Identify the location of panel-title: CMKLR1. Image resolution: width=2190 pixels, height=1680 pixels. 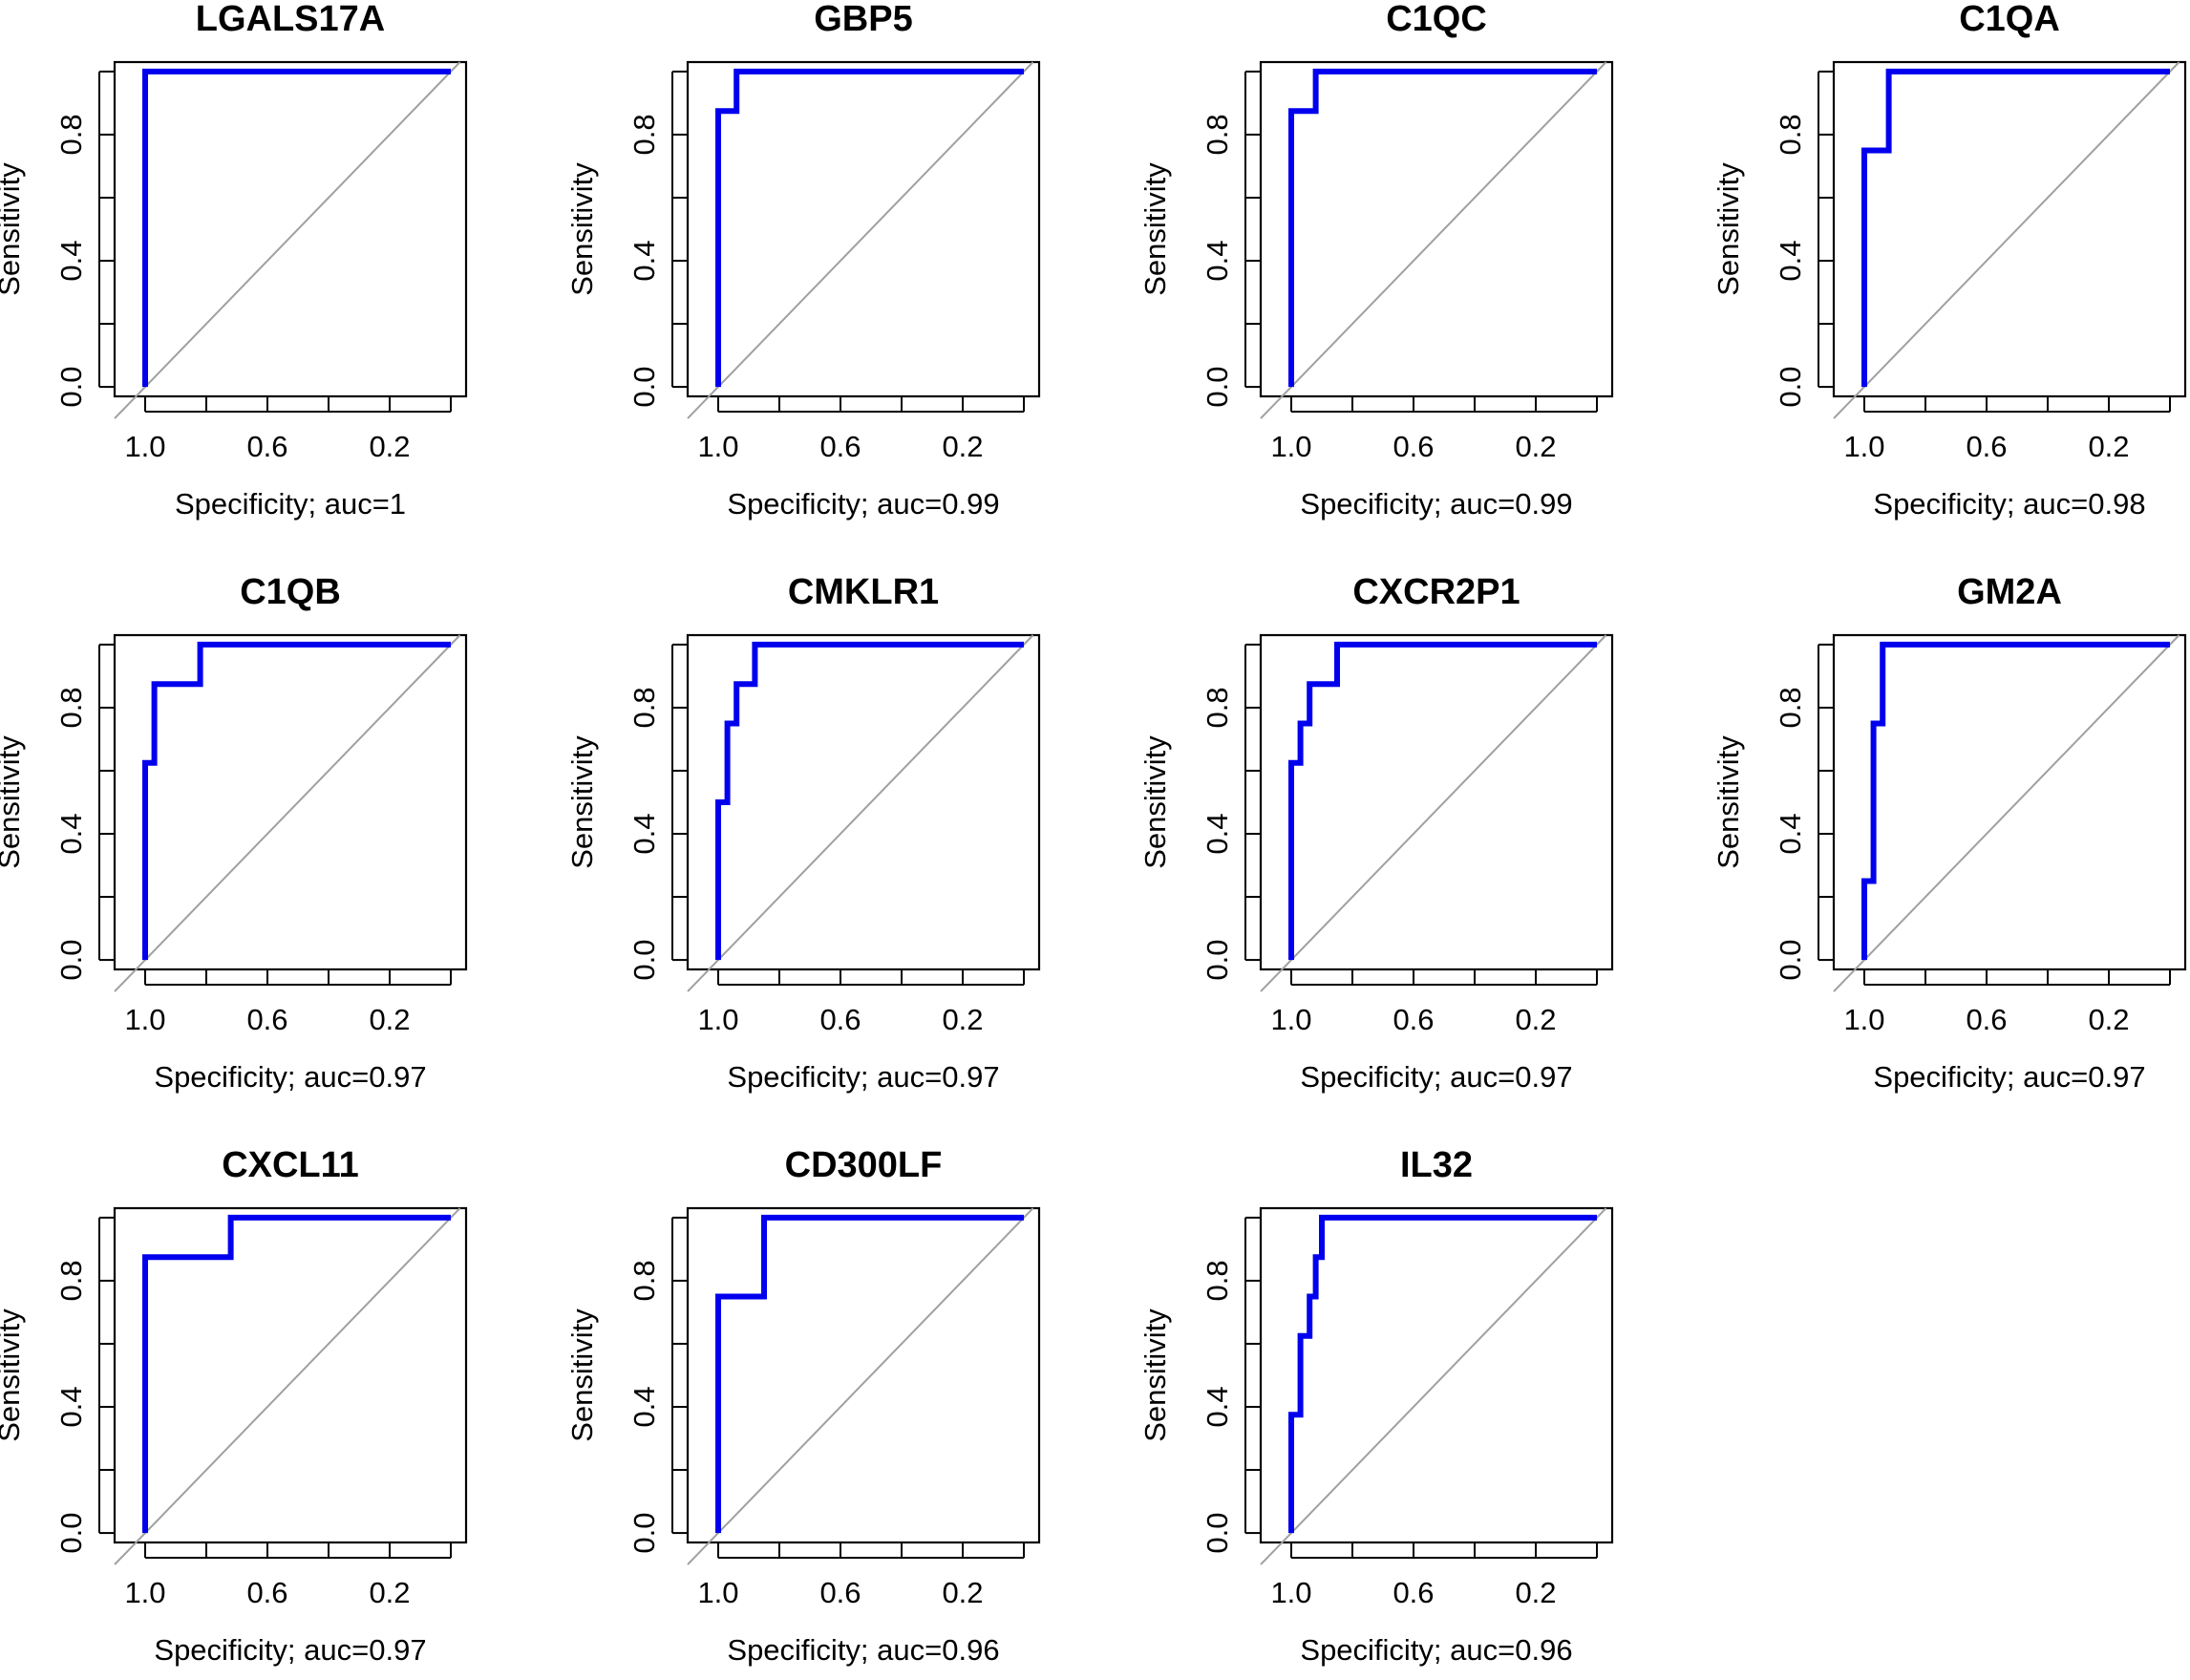
(863, 592).